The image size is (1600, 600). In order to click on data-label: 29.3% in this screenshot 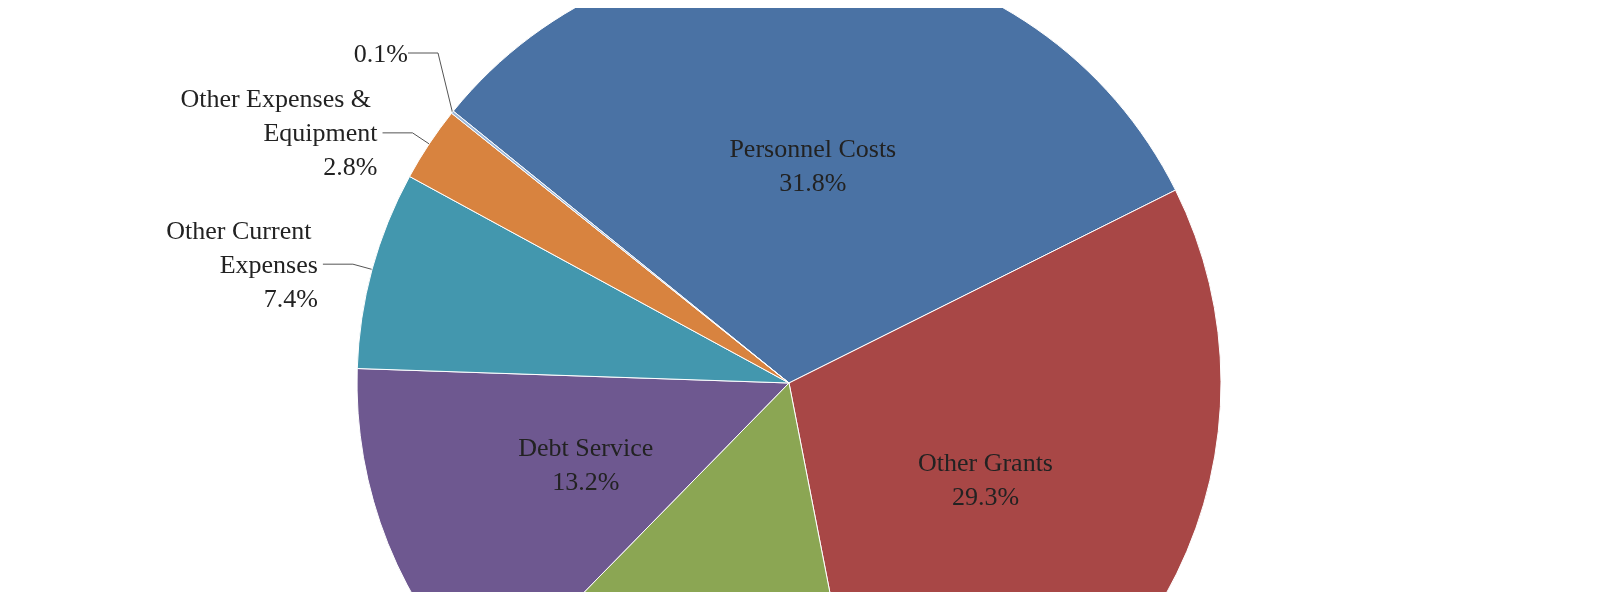, I will do `click(985, 497)`.